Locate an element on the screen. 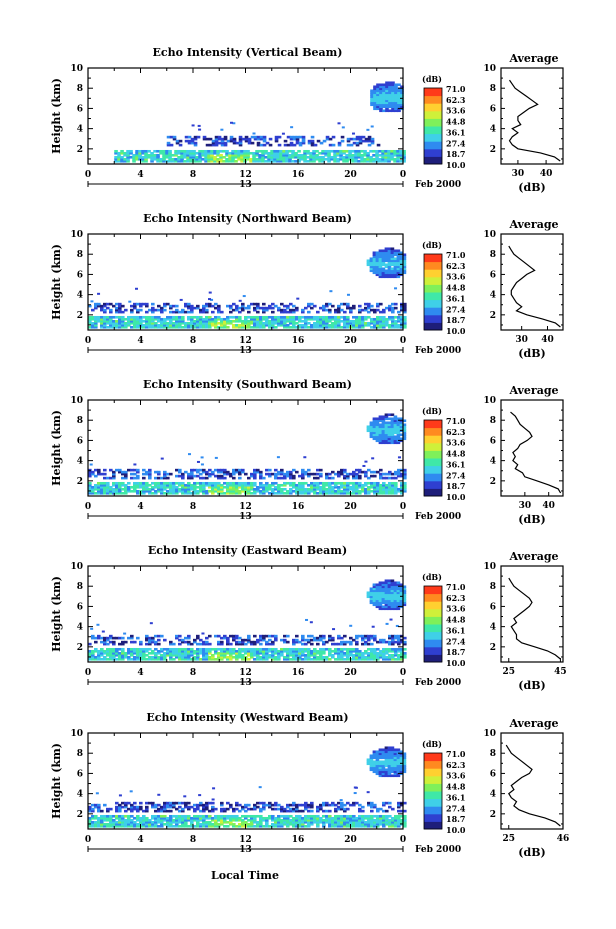 This screenshot has width=616, height=929. average-x-label: (dB) is located at coordinates (531, 187).